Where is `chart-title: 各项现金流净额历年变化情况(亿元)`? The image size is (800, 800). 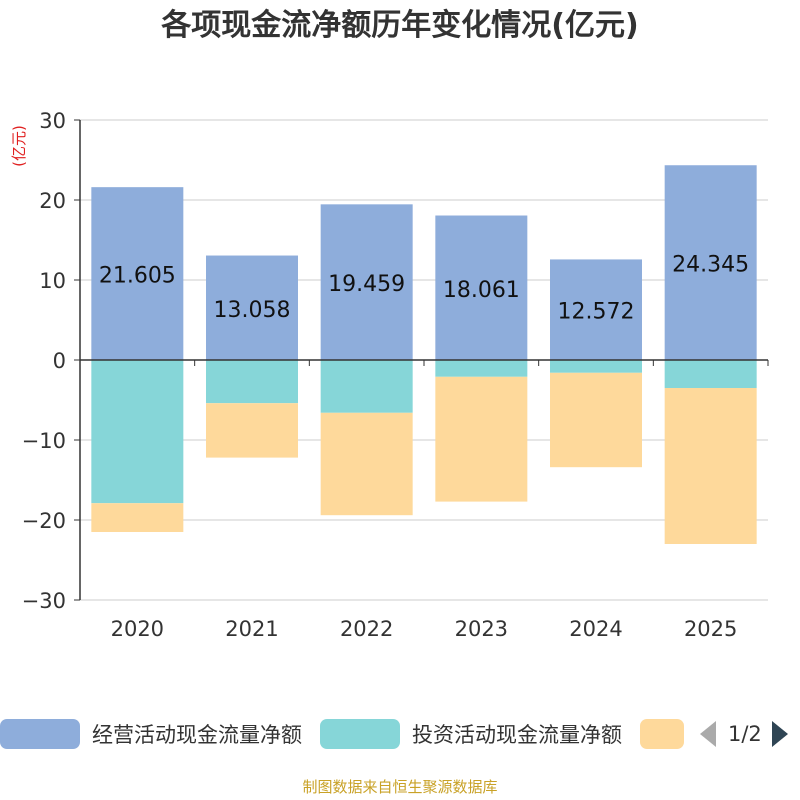 chart-title: 各项现金流净额历年变化情况(亿元) is located at coordinates (400, 25).